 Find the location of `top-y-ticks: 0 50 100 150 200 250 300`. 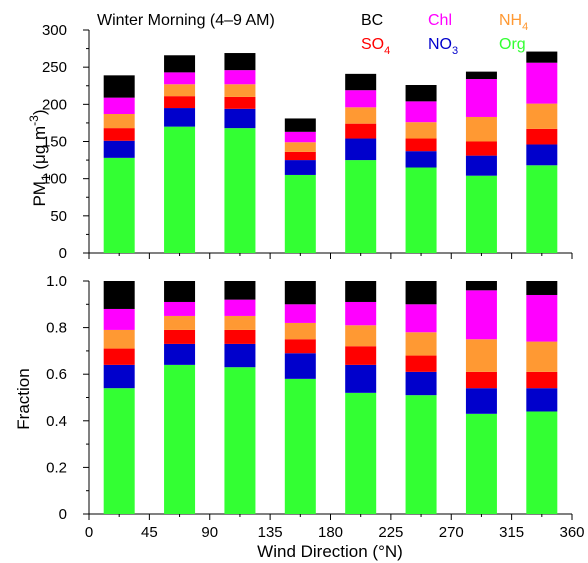

top-y-ticks: 0 50 100 150 200 250 300 is located at coordinates (65, 142).